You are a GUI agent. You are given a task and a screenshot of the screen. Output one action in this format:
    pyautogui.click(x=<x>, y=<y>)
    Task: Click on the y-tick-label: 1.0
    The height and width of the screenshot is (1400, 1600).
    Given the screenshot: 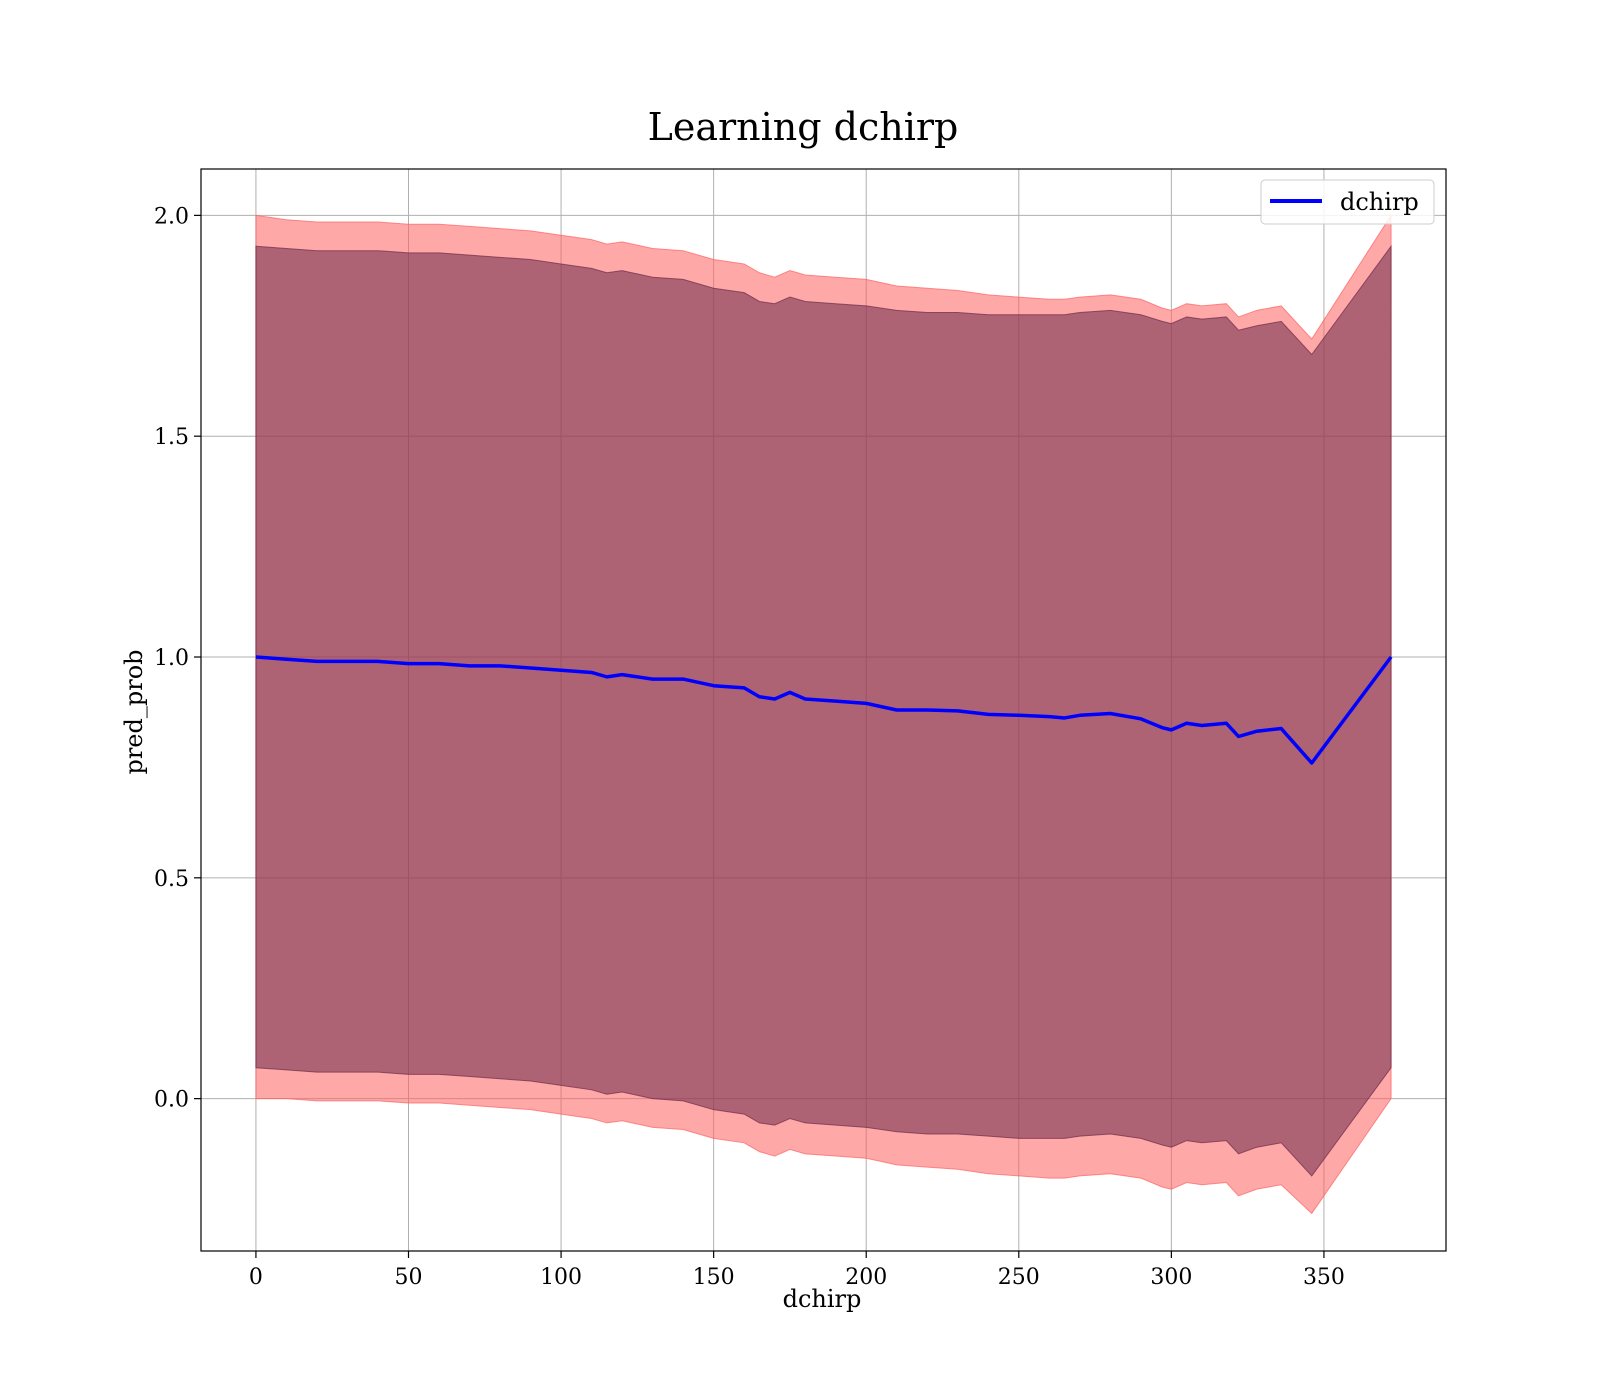 What is the action you would take?
    pyautogui.click(x=171, y=658)
    